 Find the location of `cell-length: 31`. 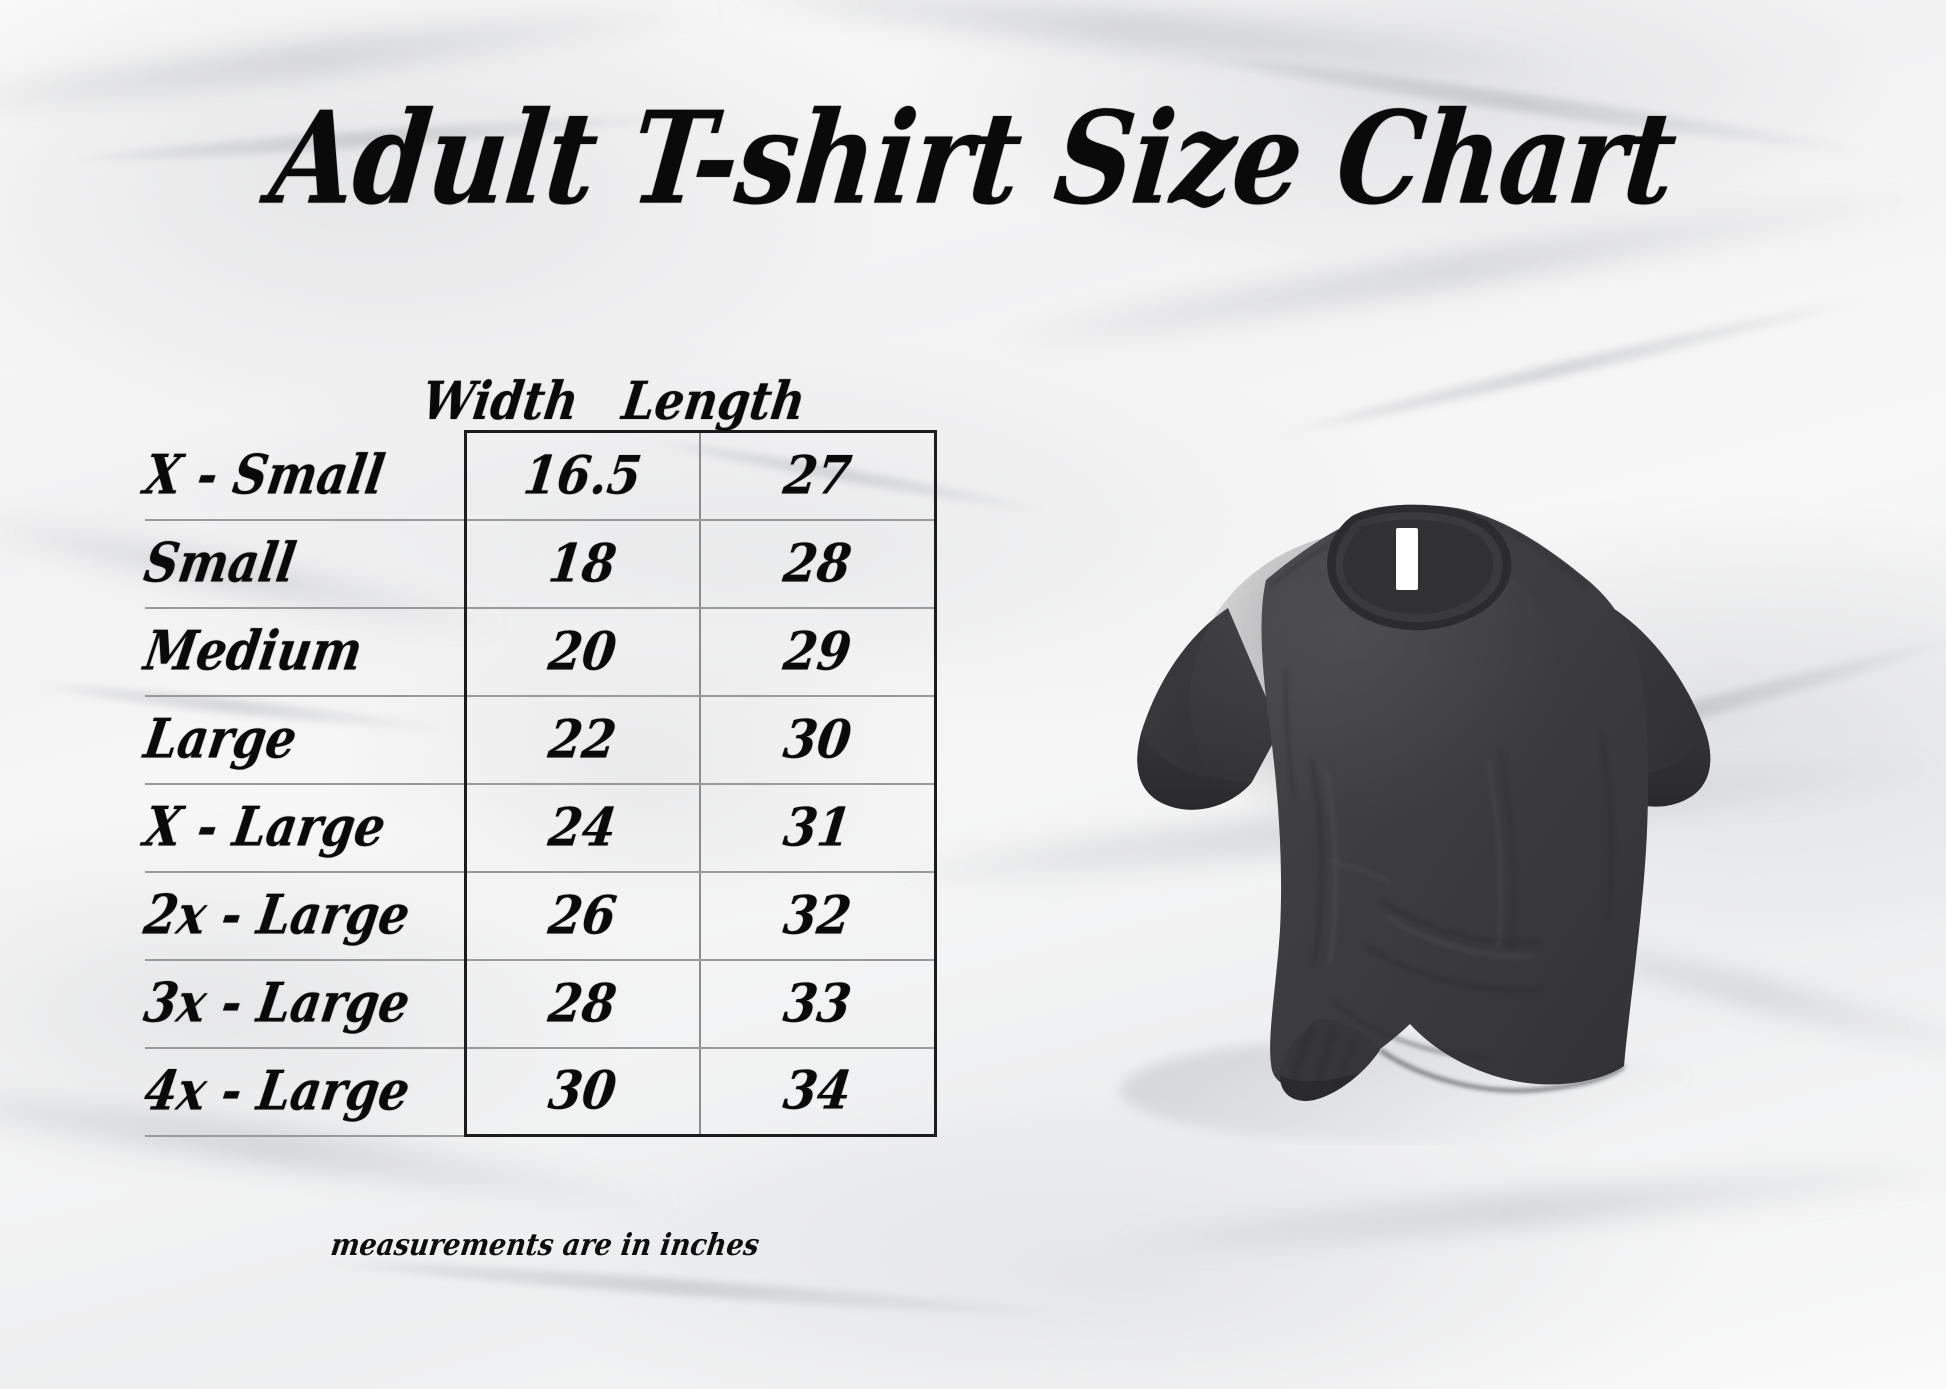

cell-length: 31 is located at coordinates (818, 828).